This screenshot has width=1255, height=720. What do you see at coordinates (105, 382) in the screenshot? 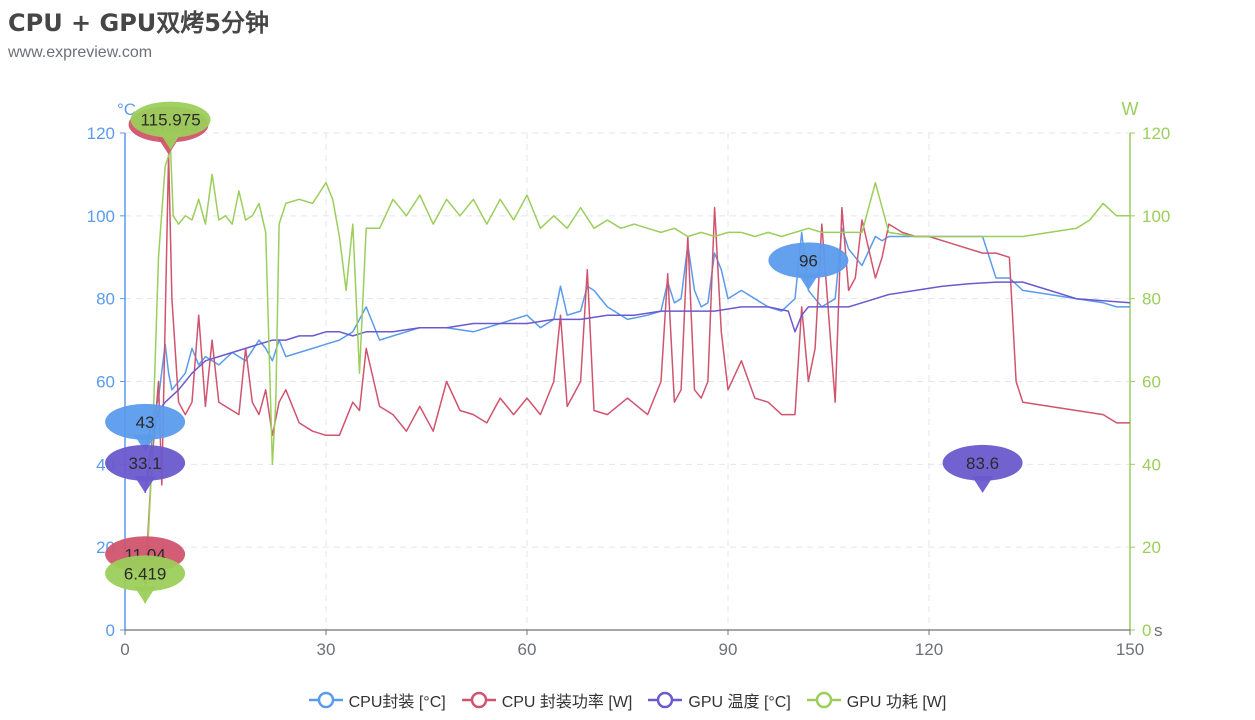
I see `y-left-tick-label: 60` at bounding box center [105, 382].